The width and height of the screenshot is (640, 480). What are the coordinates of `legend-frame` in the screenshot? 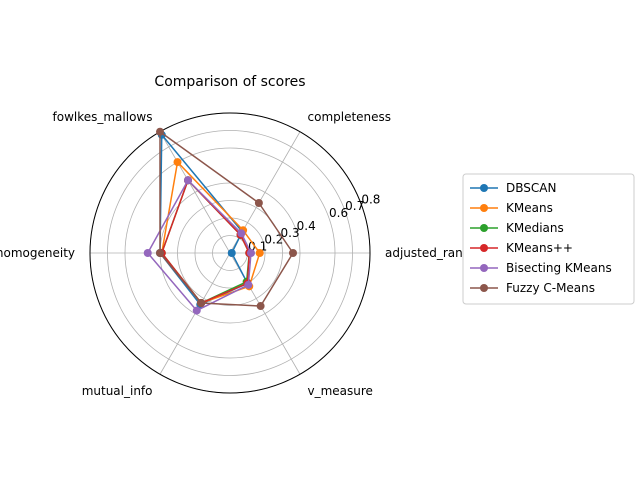 It's located at (548, 239).